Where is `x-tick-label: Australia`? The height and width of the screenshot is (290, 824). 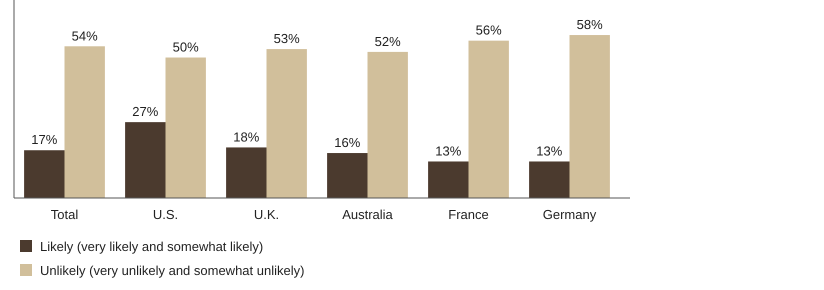
x-tick-label: Australia is located at coordinates (368, 214).